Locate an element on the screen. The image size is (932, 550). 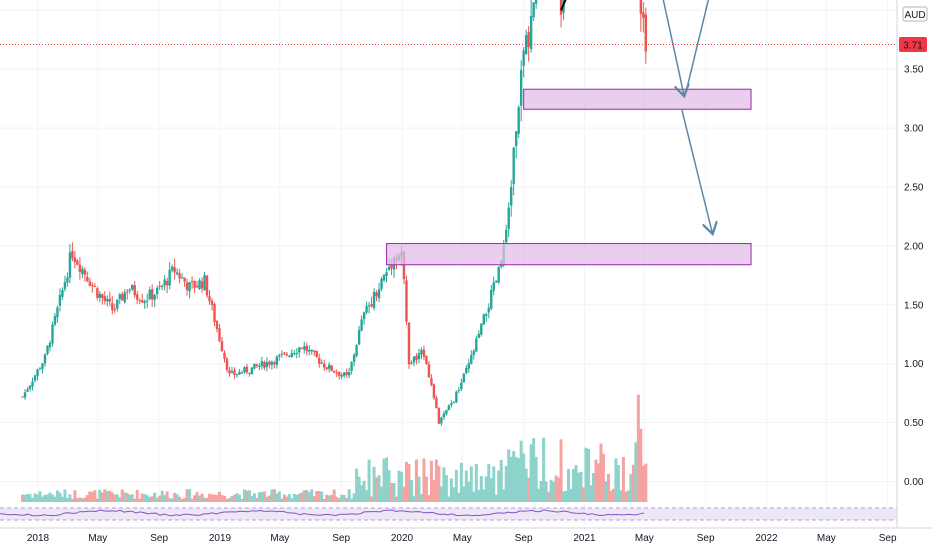
x-tick-label: 2022 is located at coordinates (766, 538).